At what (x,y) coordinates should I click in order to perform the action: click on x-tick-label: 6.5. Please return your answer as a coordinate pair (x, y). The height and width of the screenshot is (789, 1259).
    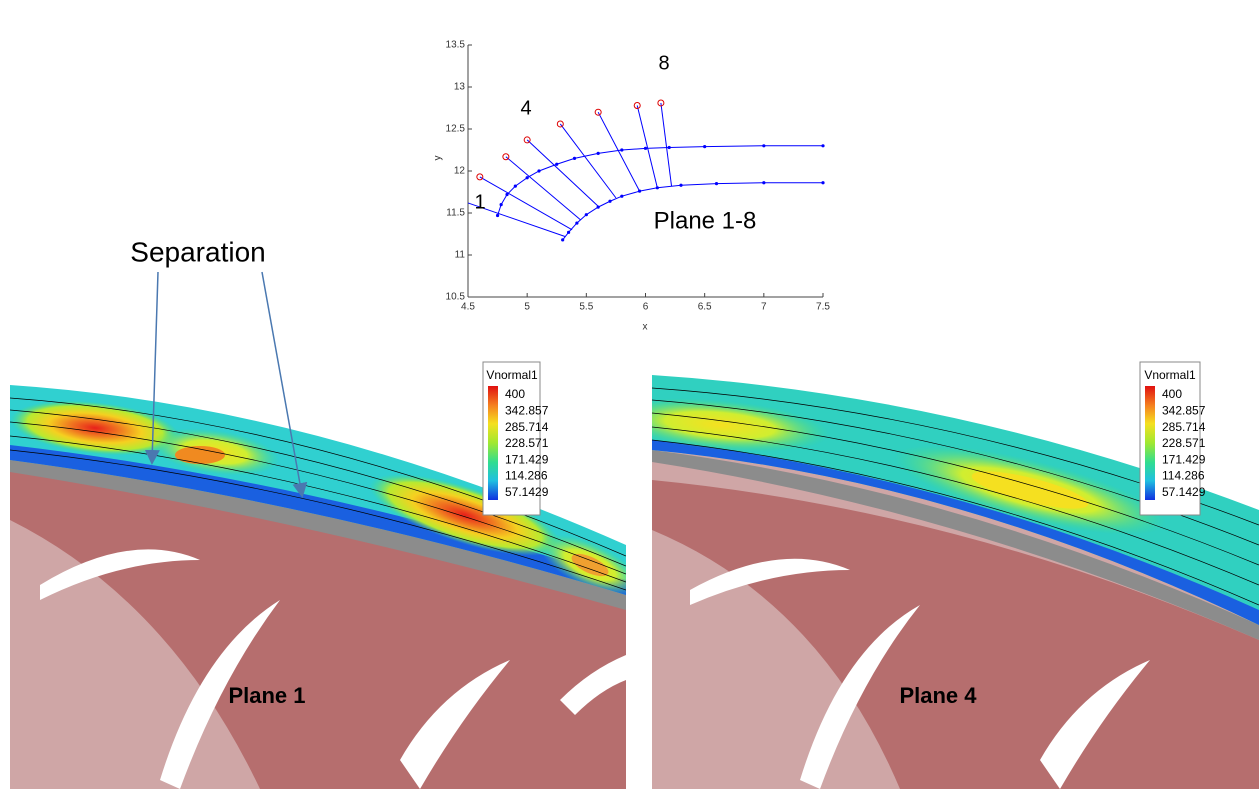
    Looking at the image, I should click on (705, 307).